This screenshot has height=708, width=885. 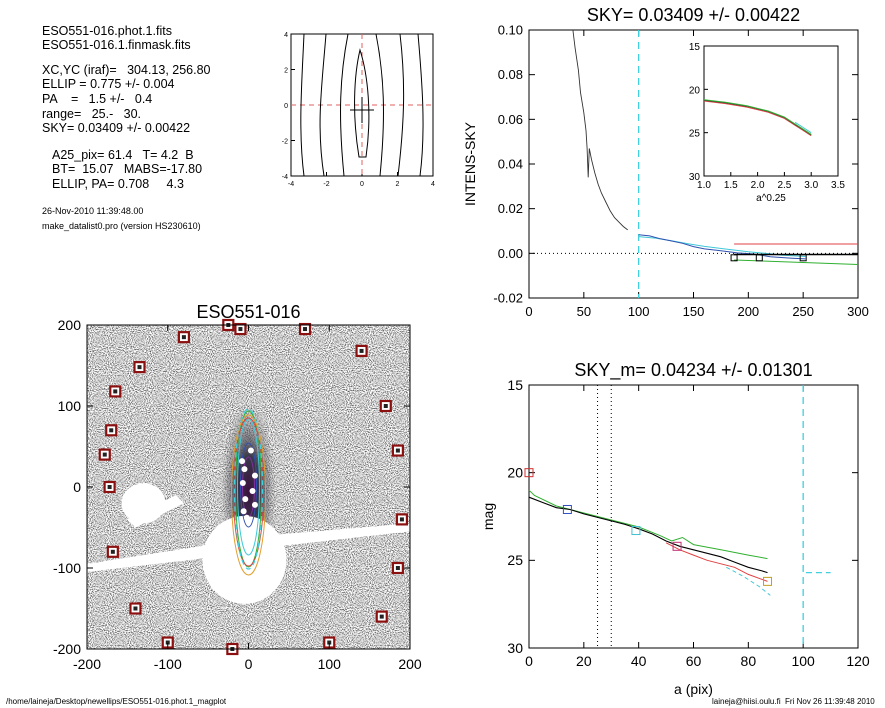 What do you see at coordinates (97, 99) in the screenshot?
I see `param-pa: PA = 1.5 +/- 0.4` at bounding box center [97, 99].